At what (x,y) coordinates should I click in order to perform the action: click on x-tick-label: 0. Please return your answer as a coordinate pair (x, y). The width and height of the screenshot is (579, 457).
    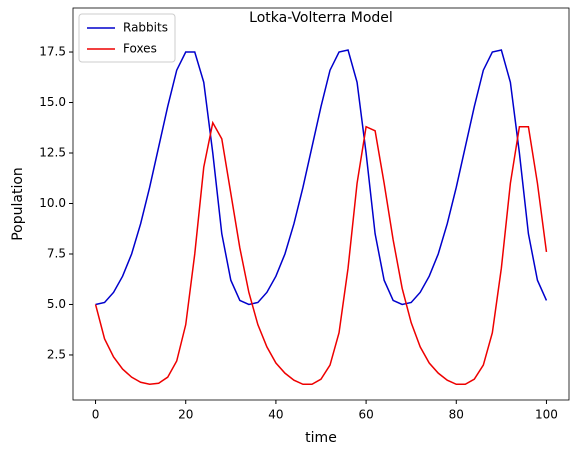
    Looking at the image, I should click on (96, 415).